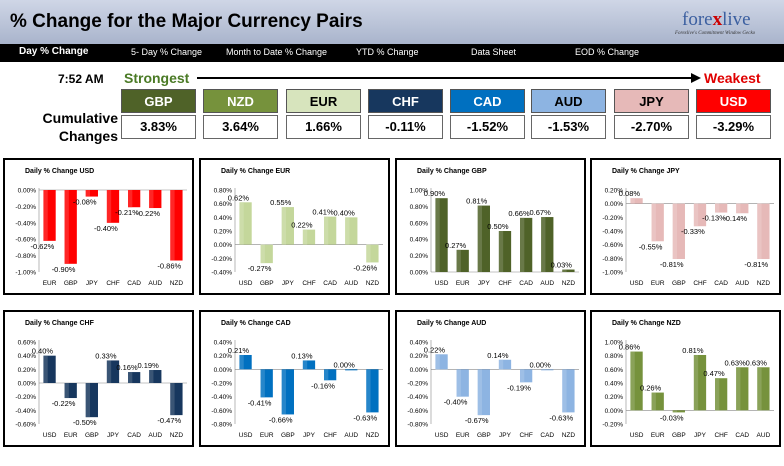 This screenshot has width=784, height=466. Describe the element at coordinates (158, 127) in the screenshot. I see `cumulative-value: 3.83%` at that location.